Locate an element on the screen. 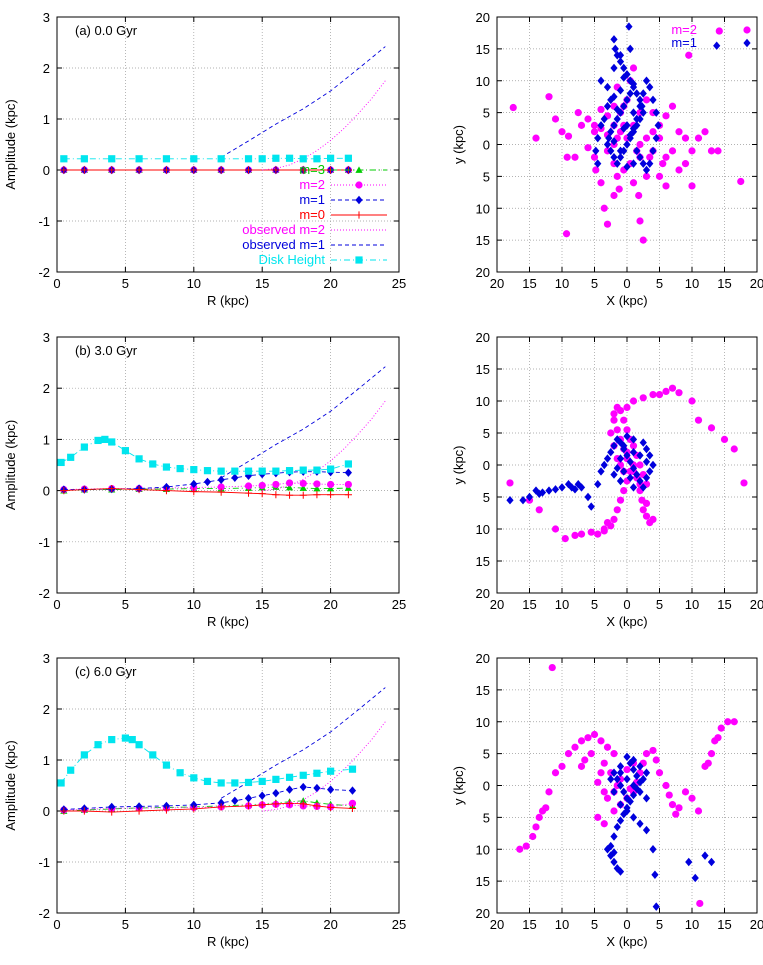 This screenshot has width=763, height=965. y-axis-label: Amplitude (kpc) is located at coordinates (10, 465).